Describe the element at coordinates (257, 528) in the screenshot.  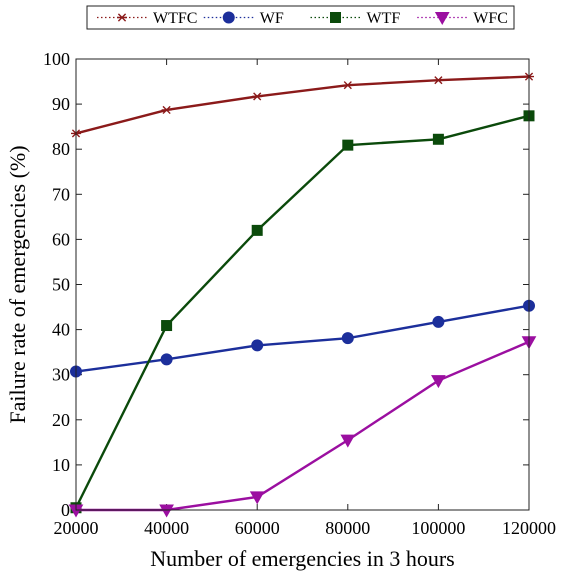
I see `x-tick-label: 60000` at that location.